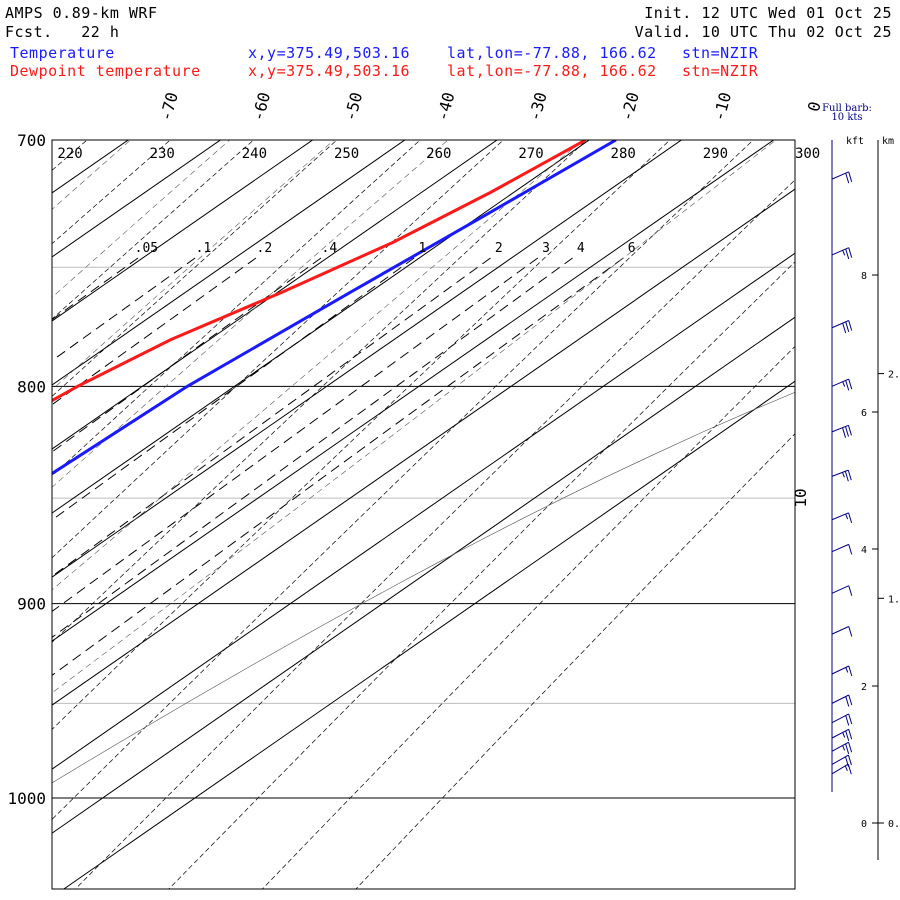 The image size is (900, 900). I want to click on temperature-legend-xy: x,y=375.49,503.16, so click(329, 53).